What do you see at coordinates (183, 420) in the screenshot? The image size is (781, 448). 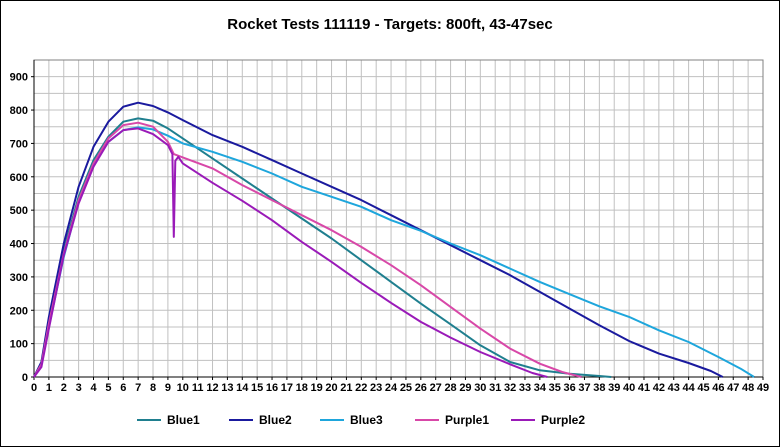 I see `legend-label-blue1: Blue1` at bounding box center [183, 420].